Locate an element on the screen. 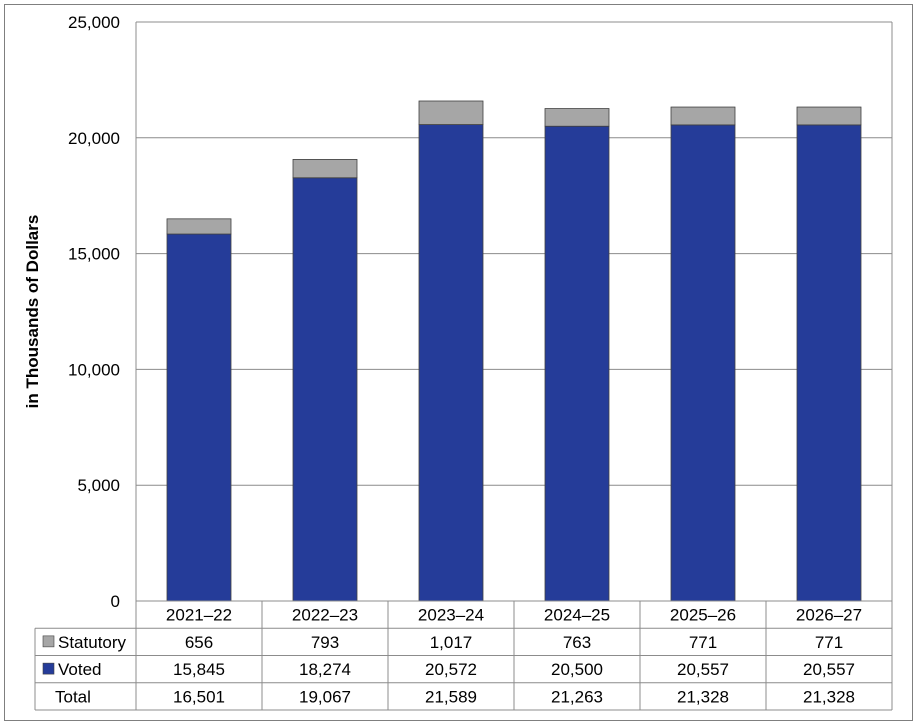 This screenshot has height=725, width=917. table-cell-voted: 20,572 is located at coordinates (451, 669).